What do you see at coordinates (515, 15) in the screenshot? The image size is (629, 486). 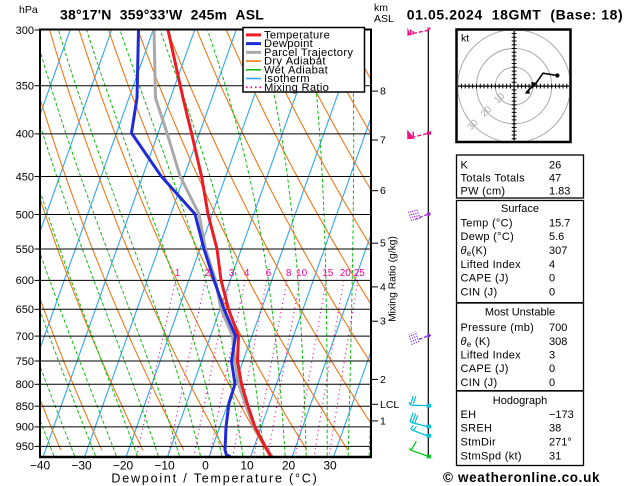 I see `svg-text: 01.05.2024 18GMT (Base: 18)` at bounding box center [515, 15].